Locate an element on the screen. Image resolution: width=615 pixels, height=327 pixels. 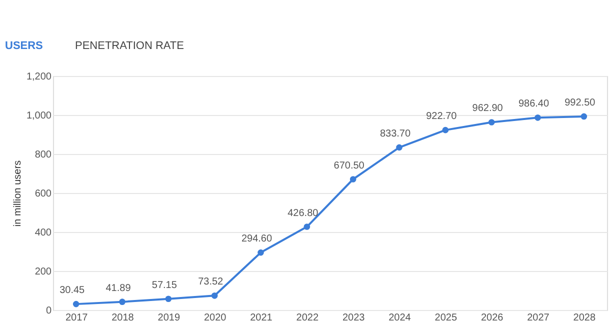
data-label: 992.50 is located at coordinates (580, 102).